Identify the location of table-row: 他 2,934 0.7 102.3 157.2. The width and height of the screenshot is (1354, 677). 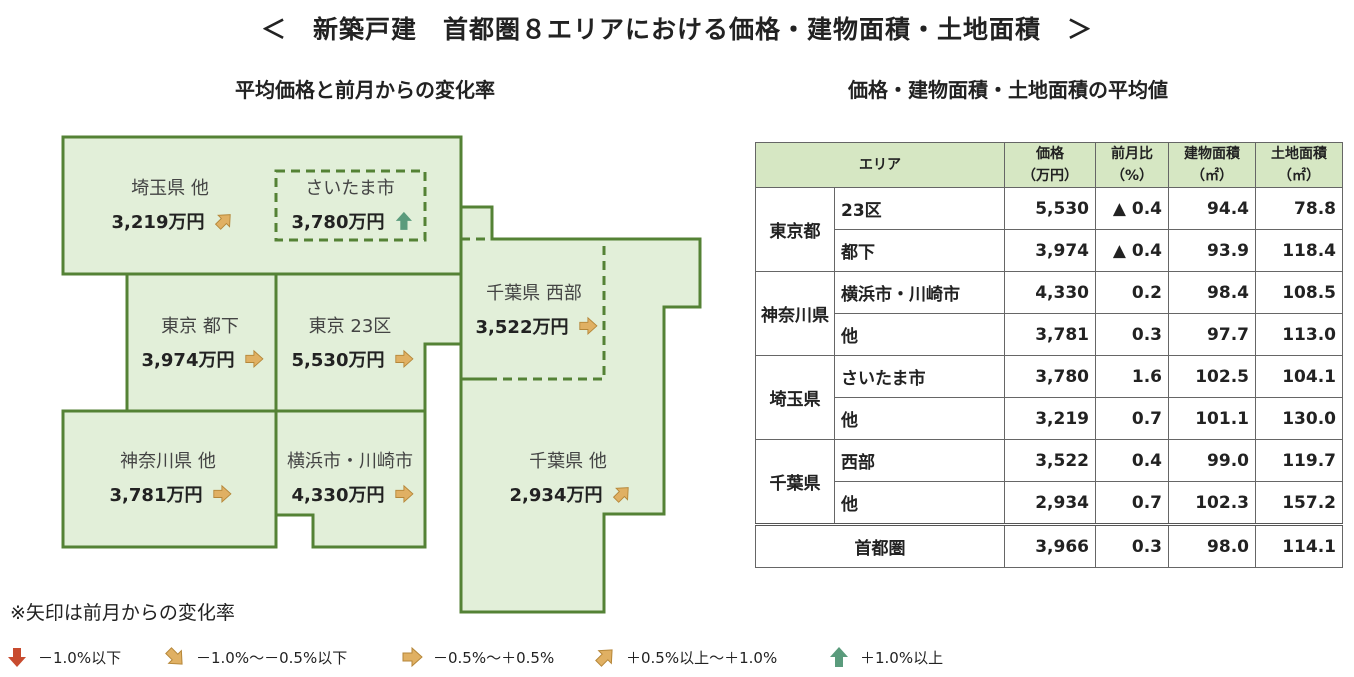
(1049, 503).